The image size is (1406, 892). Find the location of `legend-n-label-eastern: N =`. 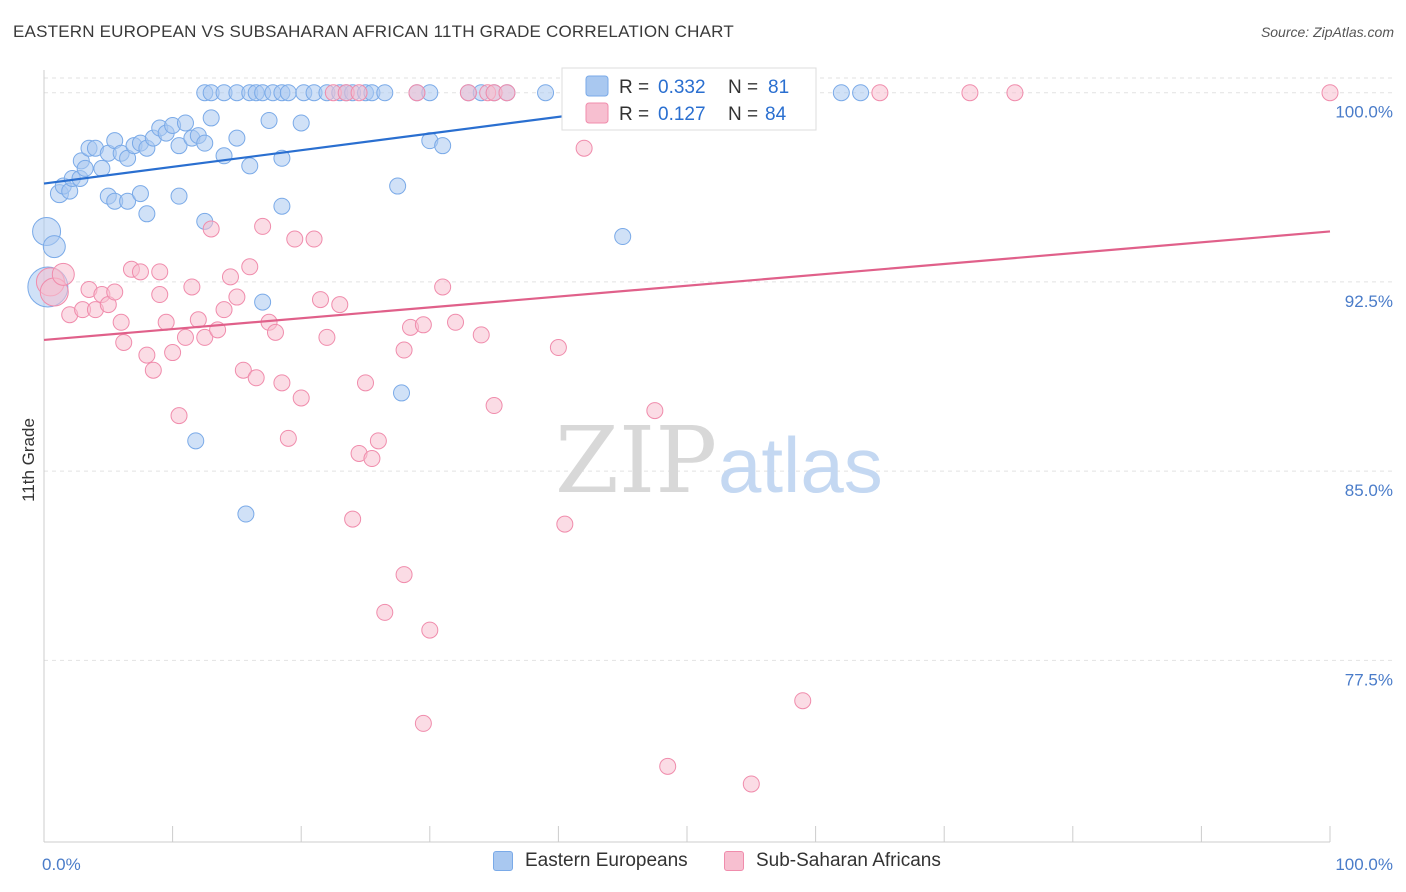

legend-n-label-eastern: N = is located at coordinates (743, 87).